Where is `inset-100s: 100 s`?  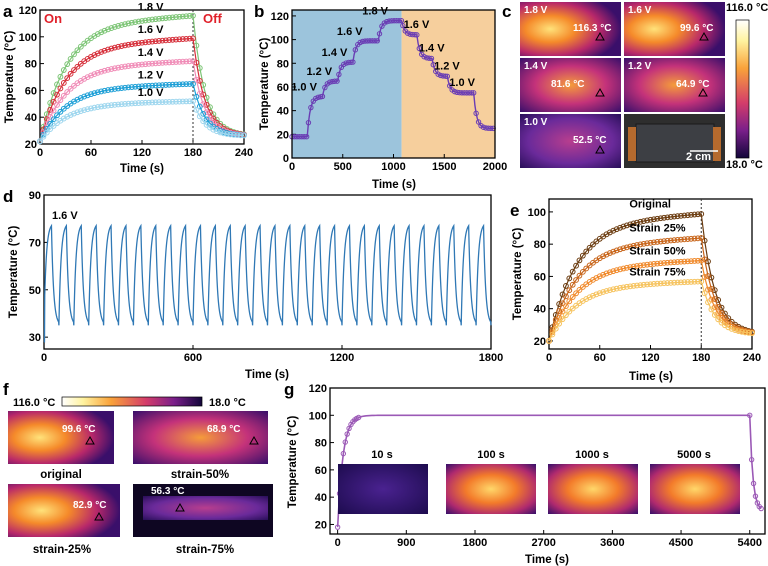
inset-100s: 100 s is located at coordinates (491, 481).